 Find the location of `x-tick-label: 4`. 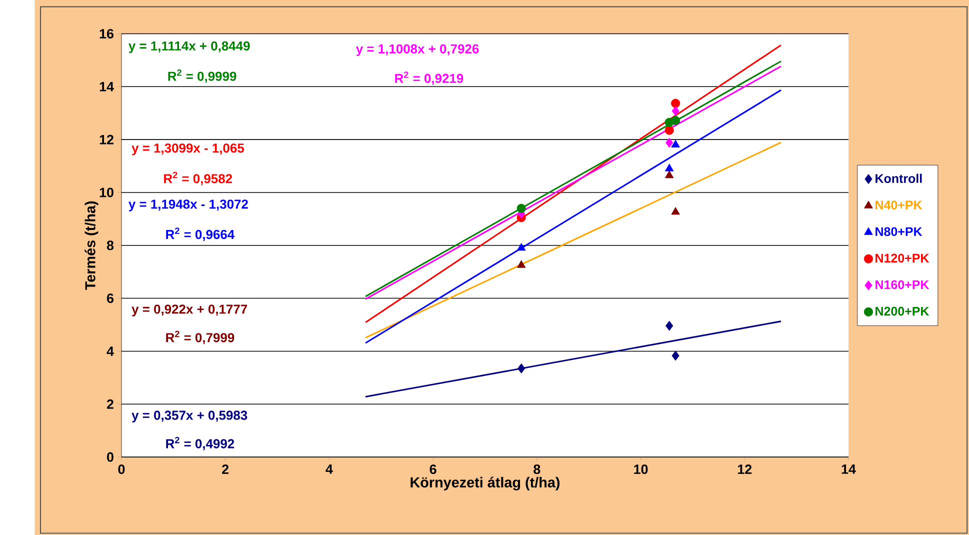

x-tick-label: 4 is located at coordinates (329, 469).